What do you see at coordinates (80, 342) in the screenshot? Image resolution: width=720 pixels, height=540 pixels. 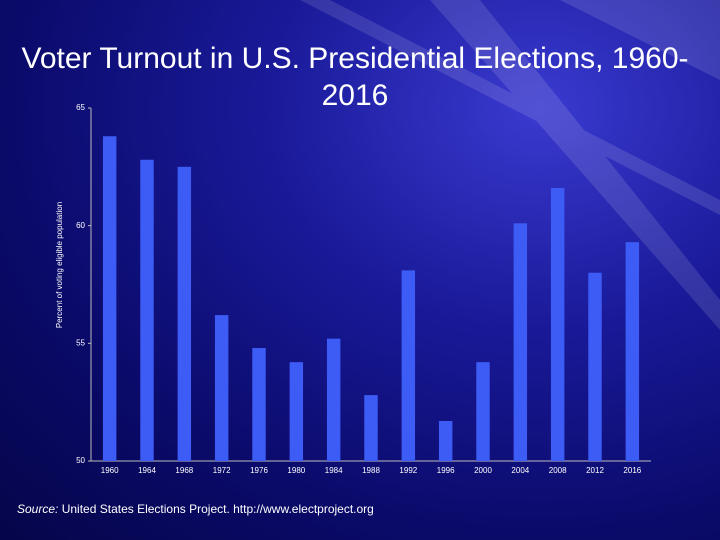 I see `y-tick-label: 55` at bounding box center [80, 342].